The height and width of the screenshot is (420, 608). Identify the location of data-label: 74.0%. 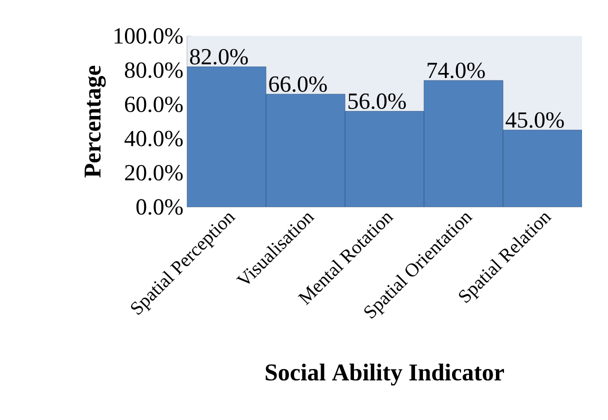
(456, 70).